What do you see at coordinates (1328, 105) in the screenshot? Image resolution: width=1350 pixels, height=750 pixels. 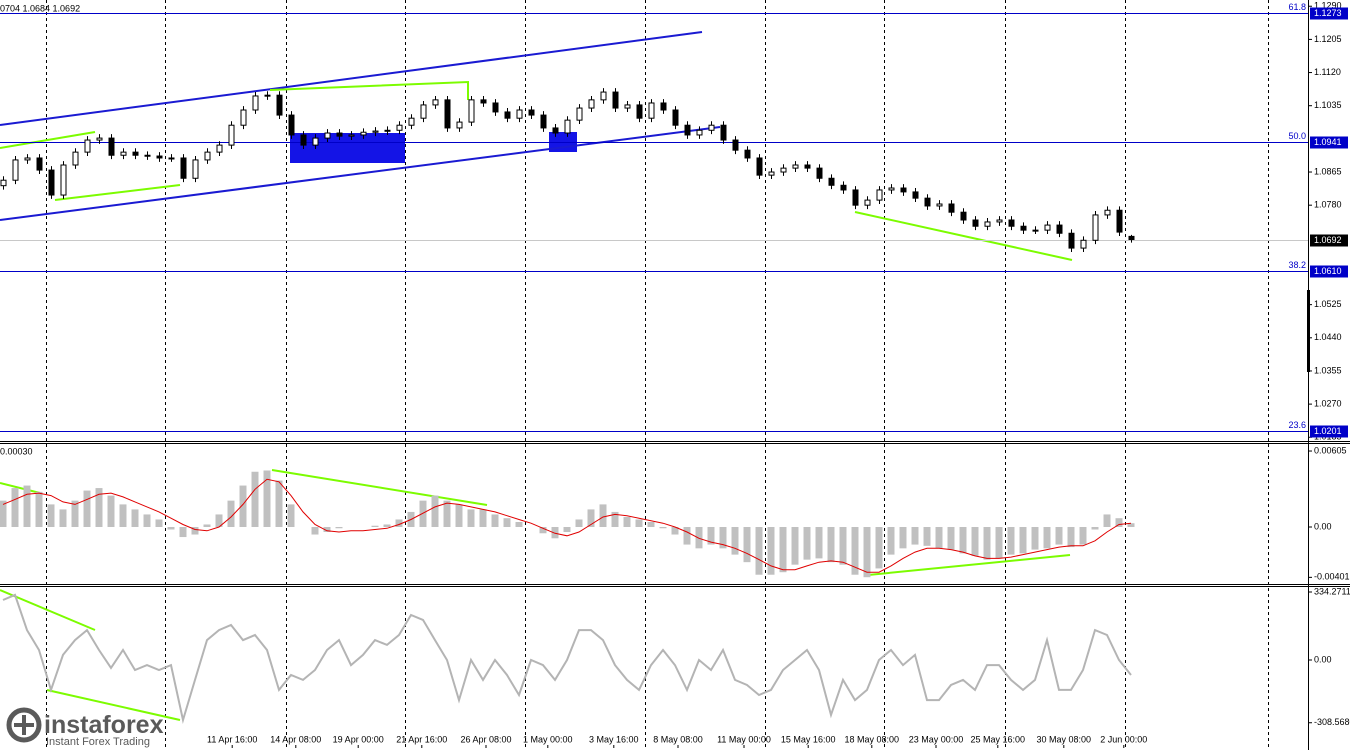 I see `y-tick-label: 1.1035` at bounding box center [1328, 105].